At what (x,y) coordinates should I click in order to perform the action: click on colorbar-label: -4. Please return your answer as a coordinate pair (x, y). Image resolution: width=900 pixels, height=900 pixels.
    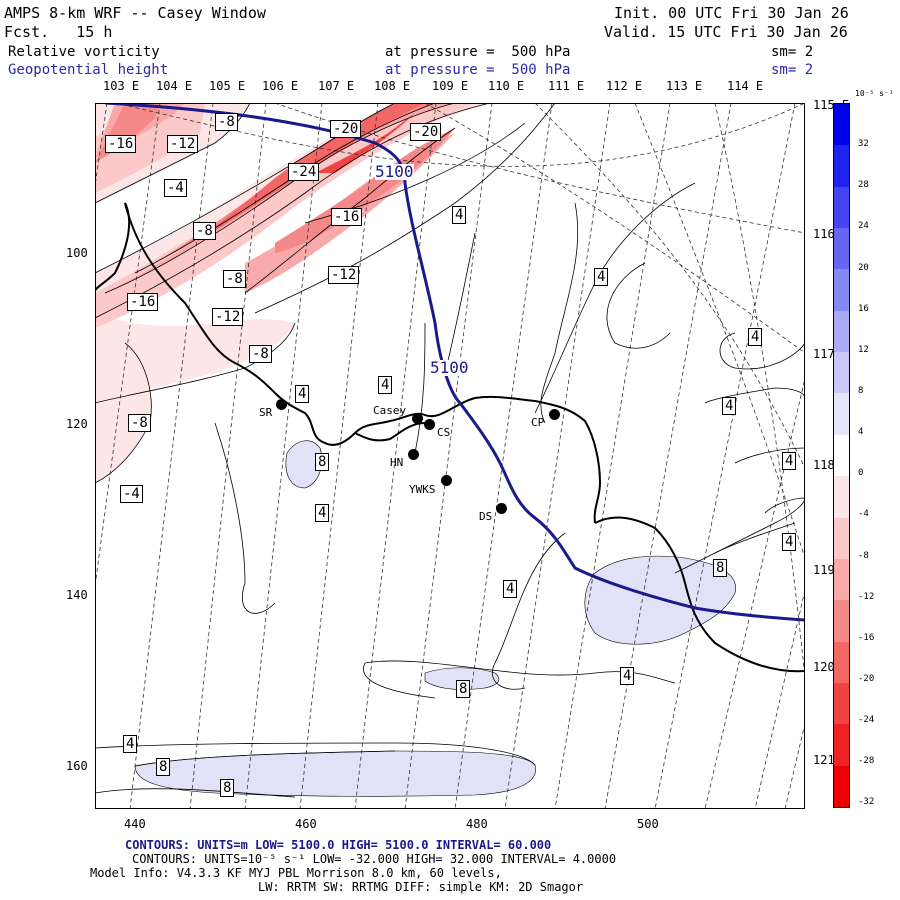
    Looking at the image, I should click on (863, 514).